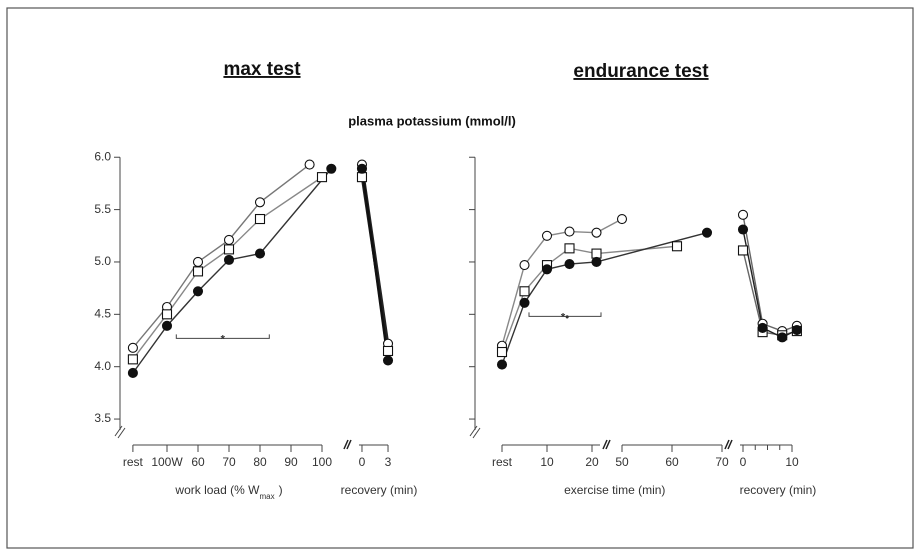 The height and width of the screenshot is (560, 920). I want to click on x-axis-title: work load (% Wmax), so click(228, 492).